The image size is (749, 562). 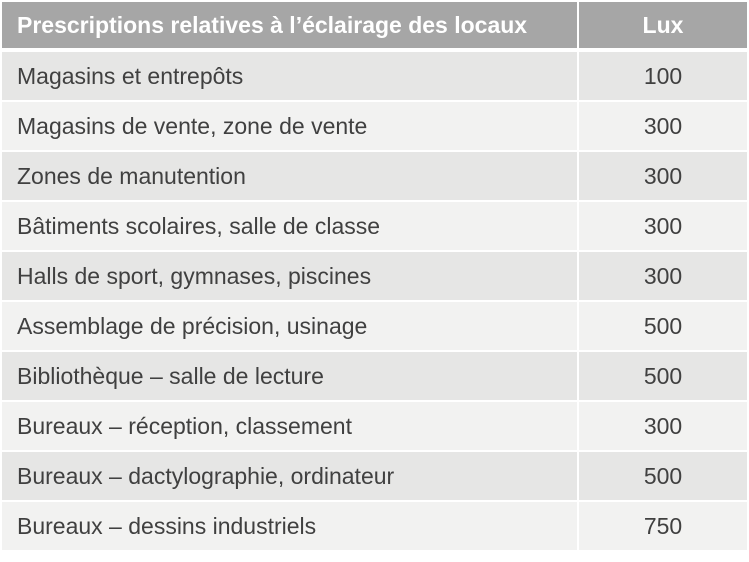 I want to click on row-label: Assemblage de précision, usinage, so click(x=290, y=327).